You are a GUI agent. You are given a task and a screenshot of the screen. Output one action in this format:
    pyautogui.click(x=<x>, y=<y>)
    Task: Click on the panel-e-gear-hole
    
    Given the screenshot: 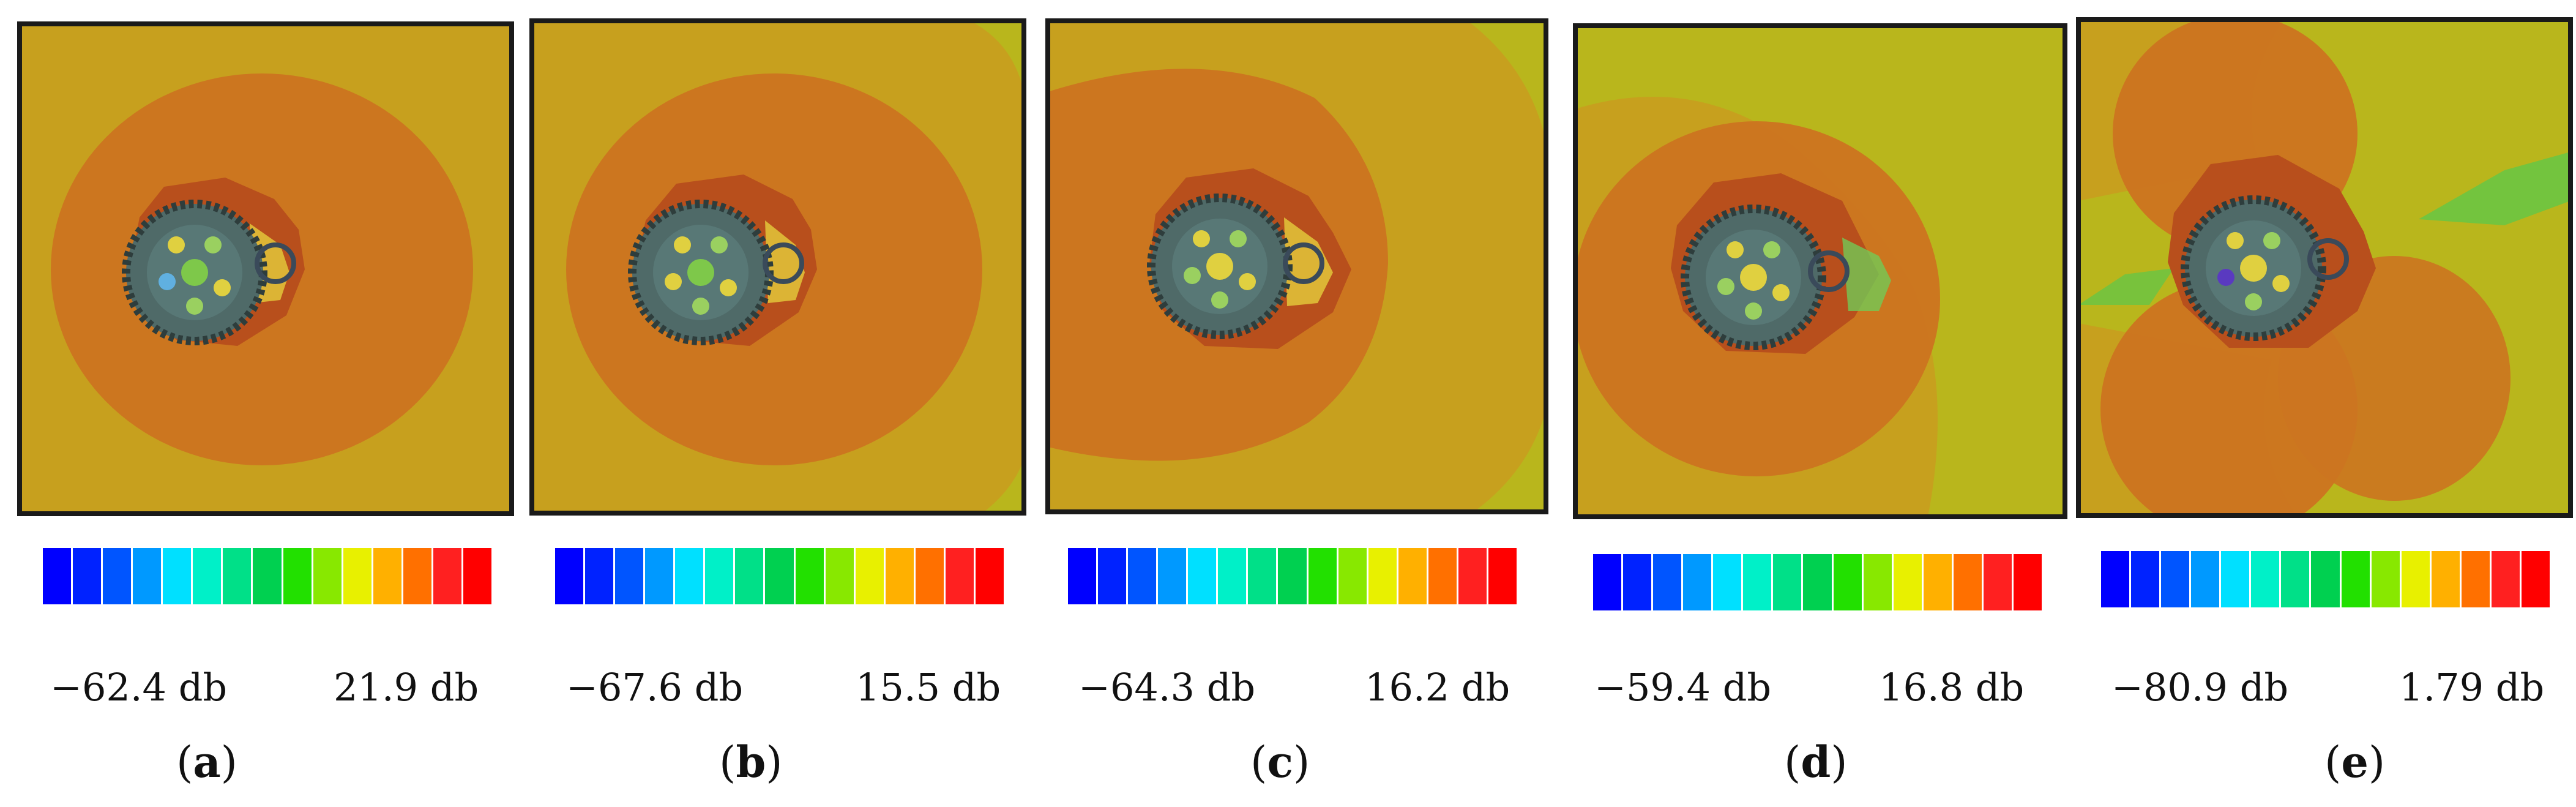 What is the action you would take?
    pyautogui.click(x=2281, y=283)
    